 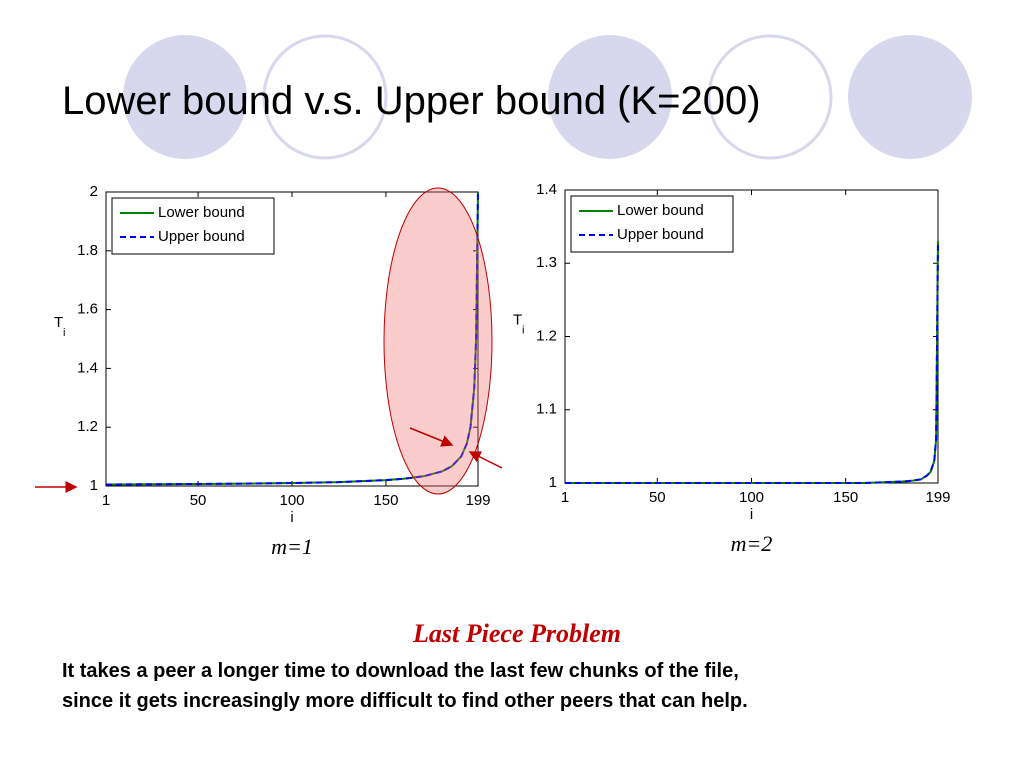 What do you see at coordinates (94, 191) in the screenshot?
I see `y-tick-label: 2` at bounding box center [94, 191].